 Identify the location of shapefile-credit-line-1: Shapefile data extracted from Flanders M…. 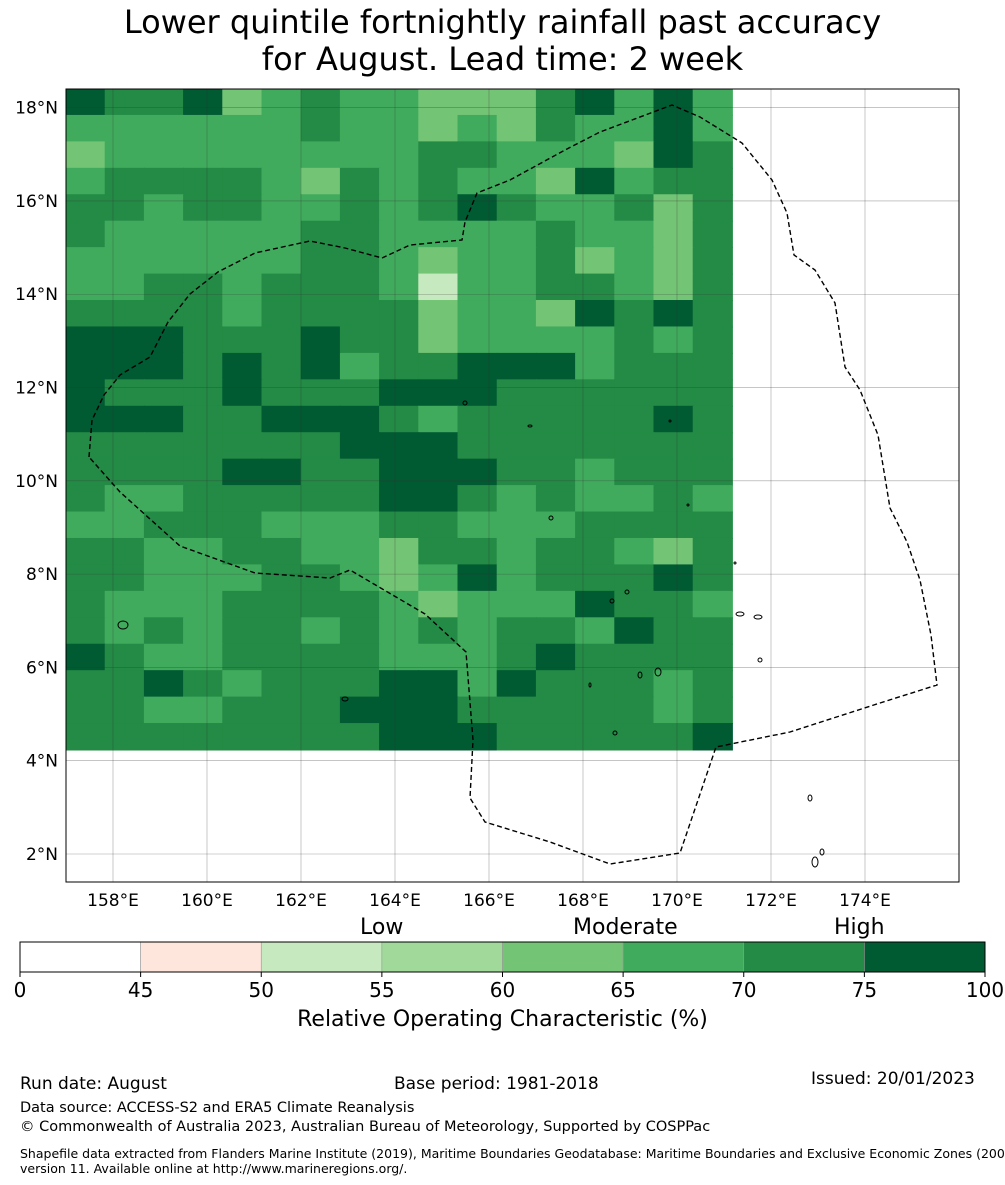
(512, 1153).